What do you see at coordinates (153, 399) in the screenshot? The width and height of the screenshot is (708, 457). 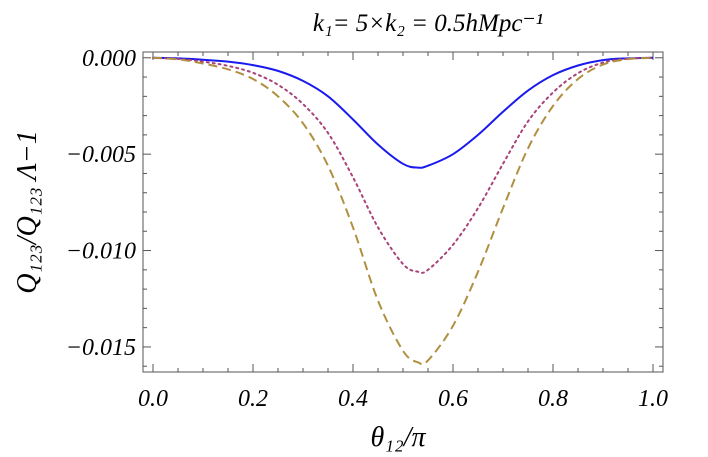 I see `x-tick-label: 0.0` at bounding box center [153, 399].